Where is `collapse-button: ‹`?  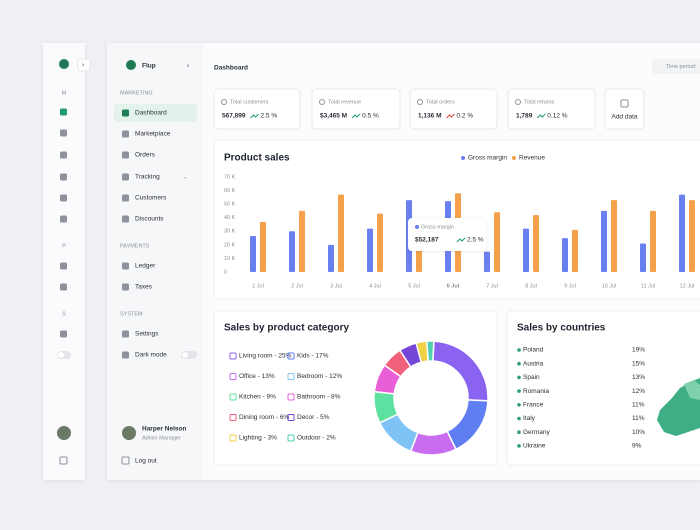
collapse-button: ‹ is located at coordinates (188, 66).